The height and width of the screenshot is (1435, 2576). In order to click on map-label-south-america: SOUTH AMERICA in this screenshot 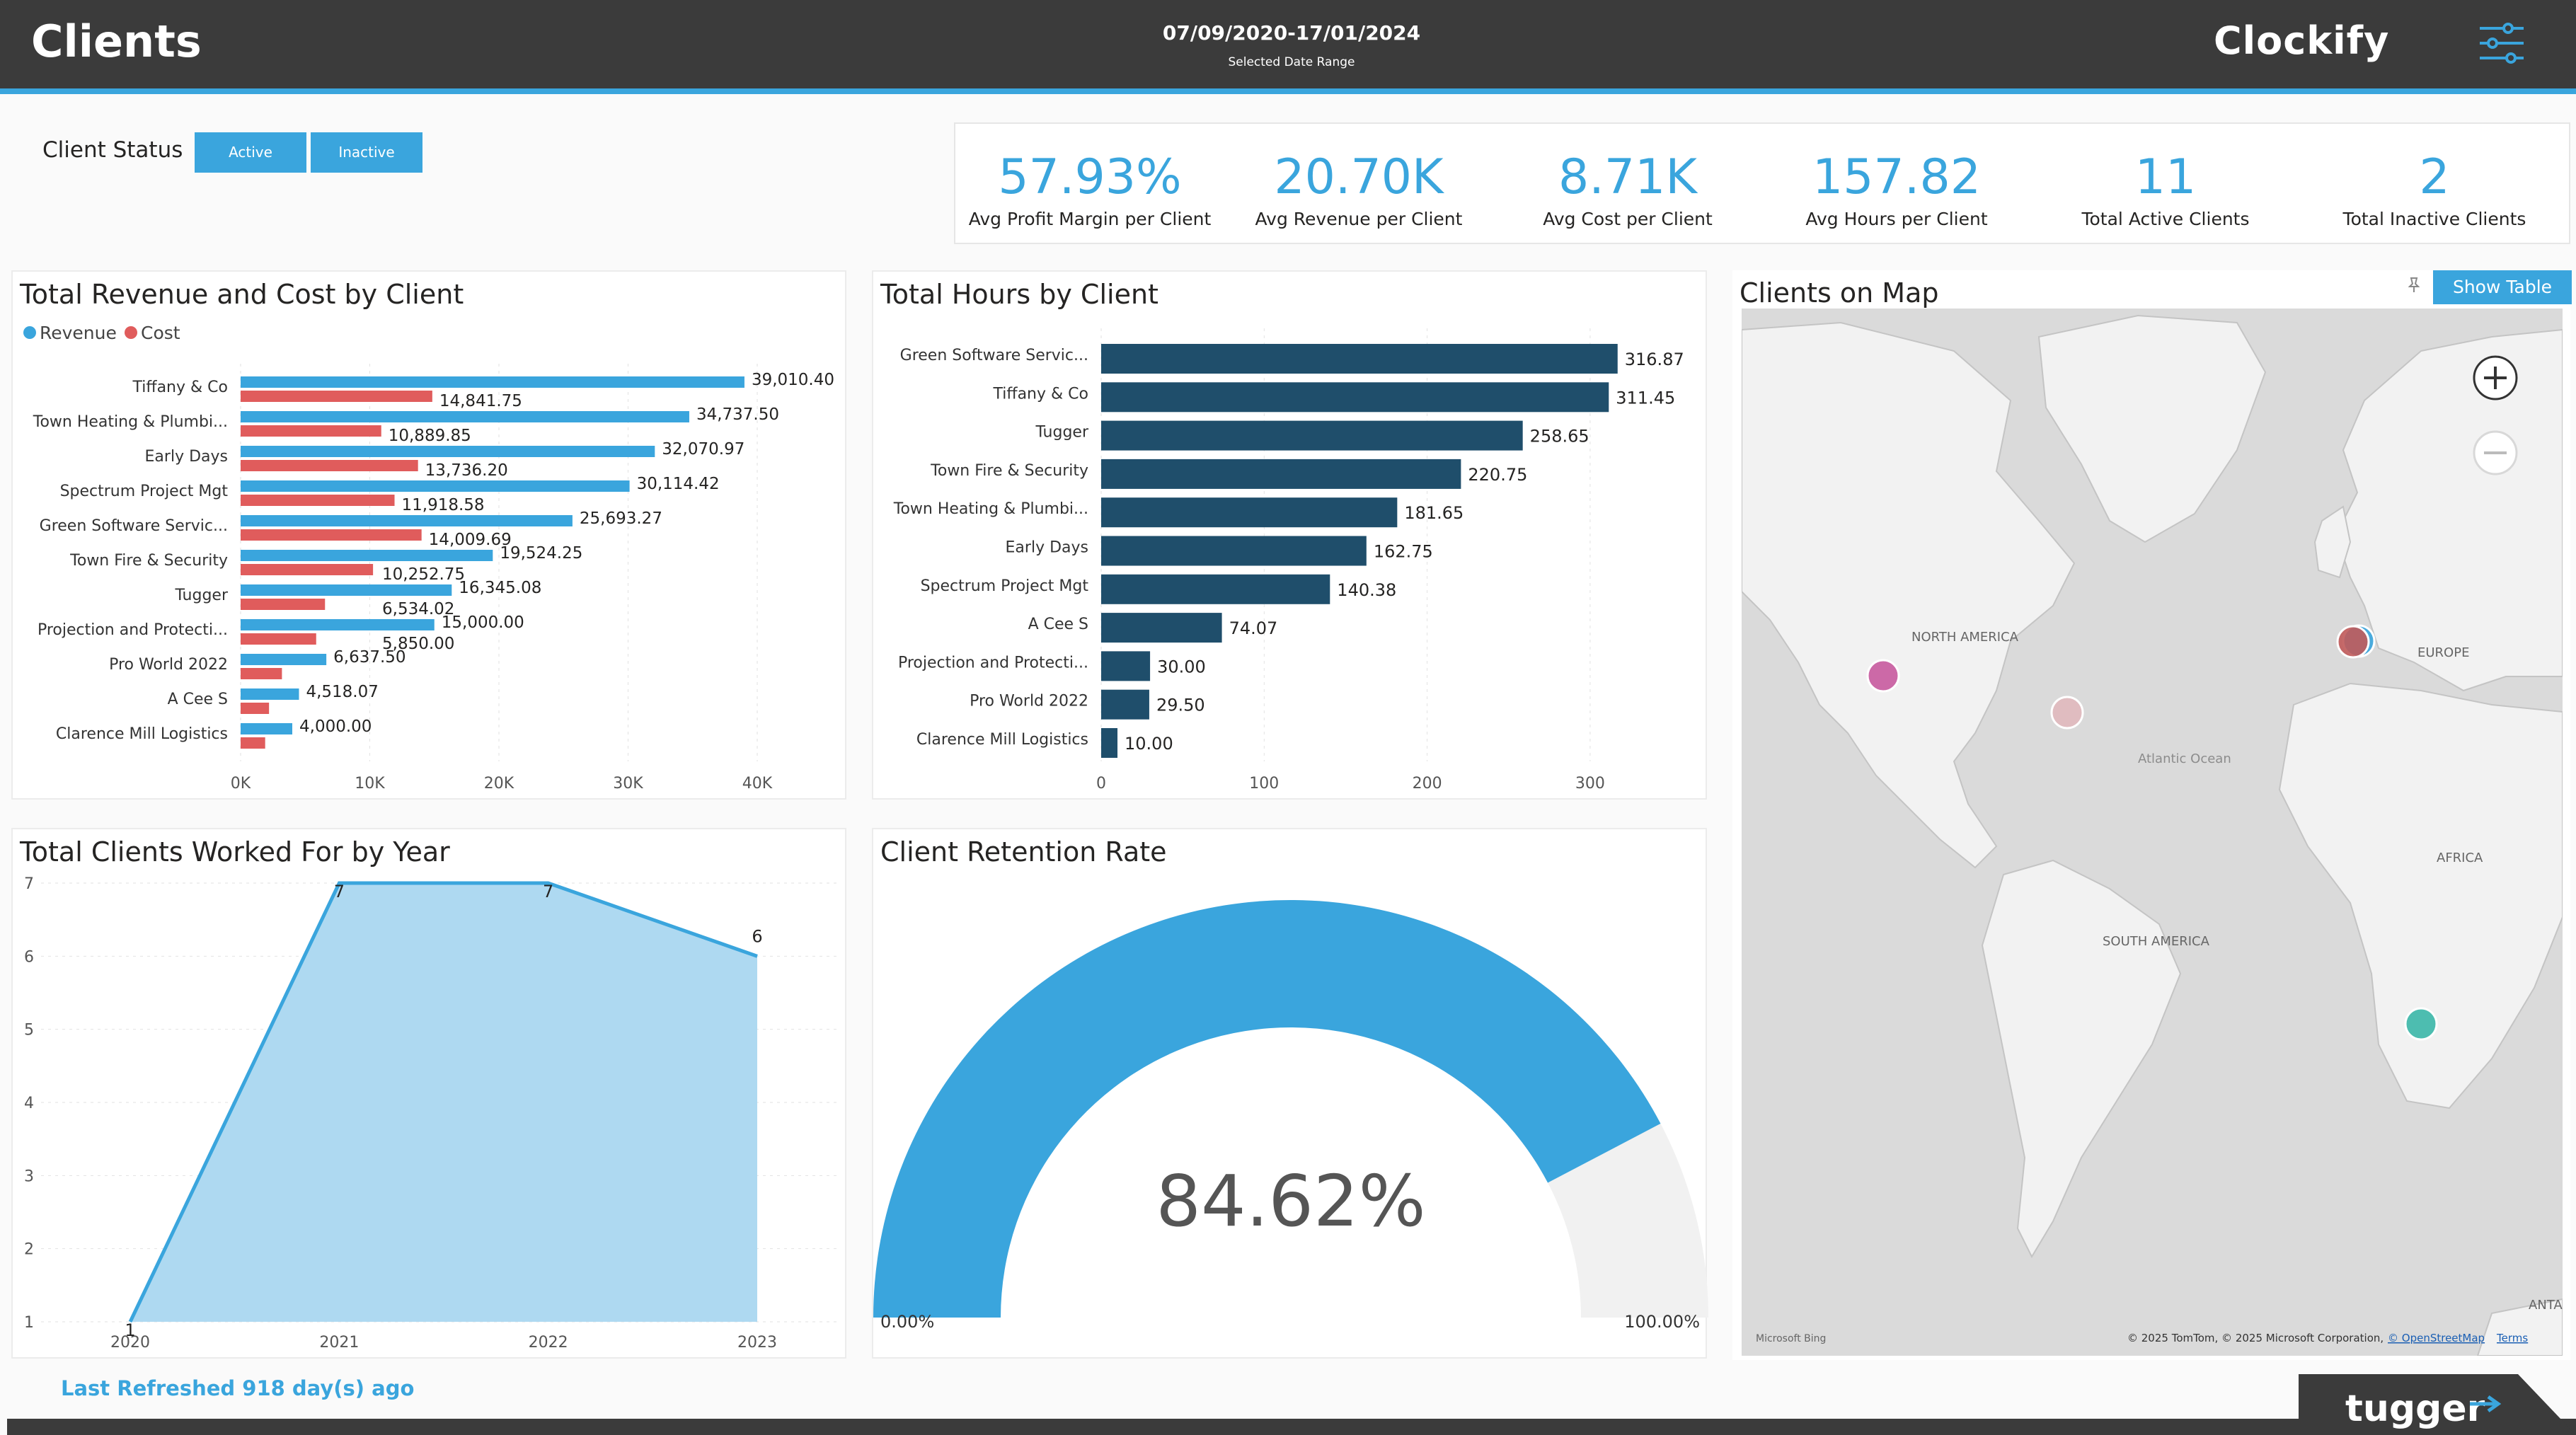, I will do `click(2157, 941)`.